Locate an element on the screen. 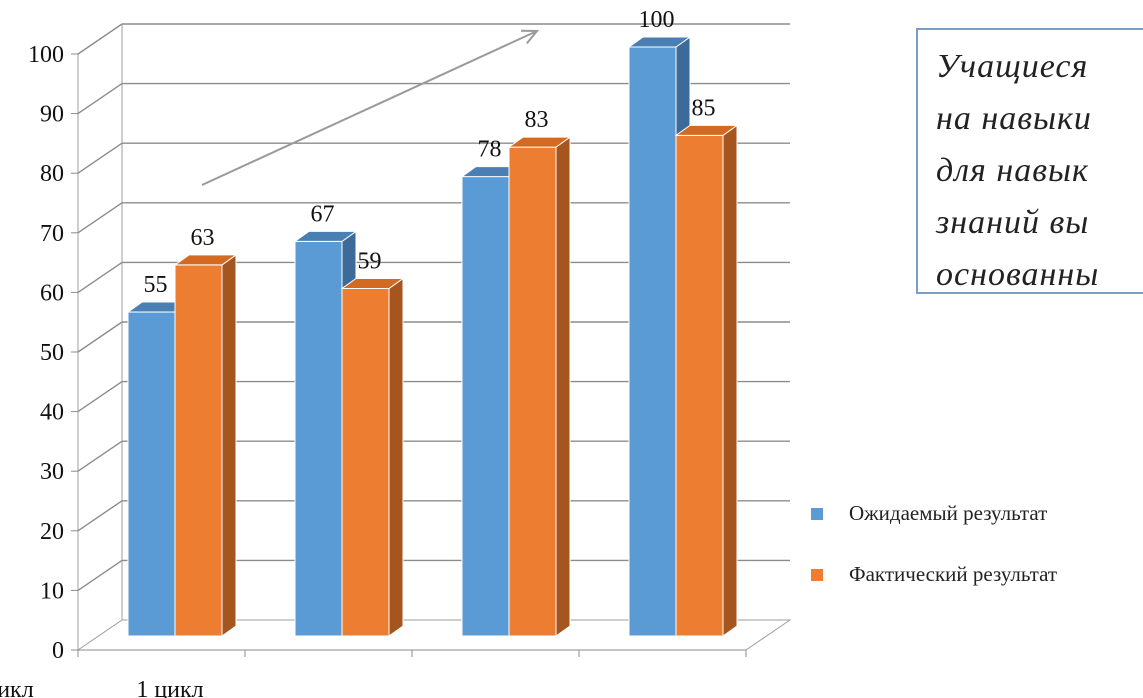  data-label: 83 is located at coordinates (537, 120).